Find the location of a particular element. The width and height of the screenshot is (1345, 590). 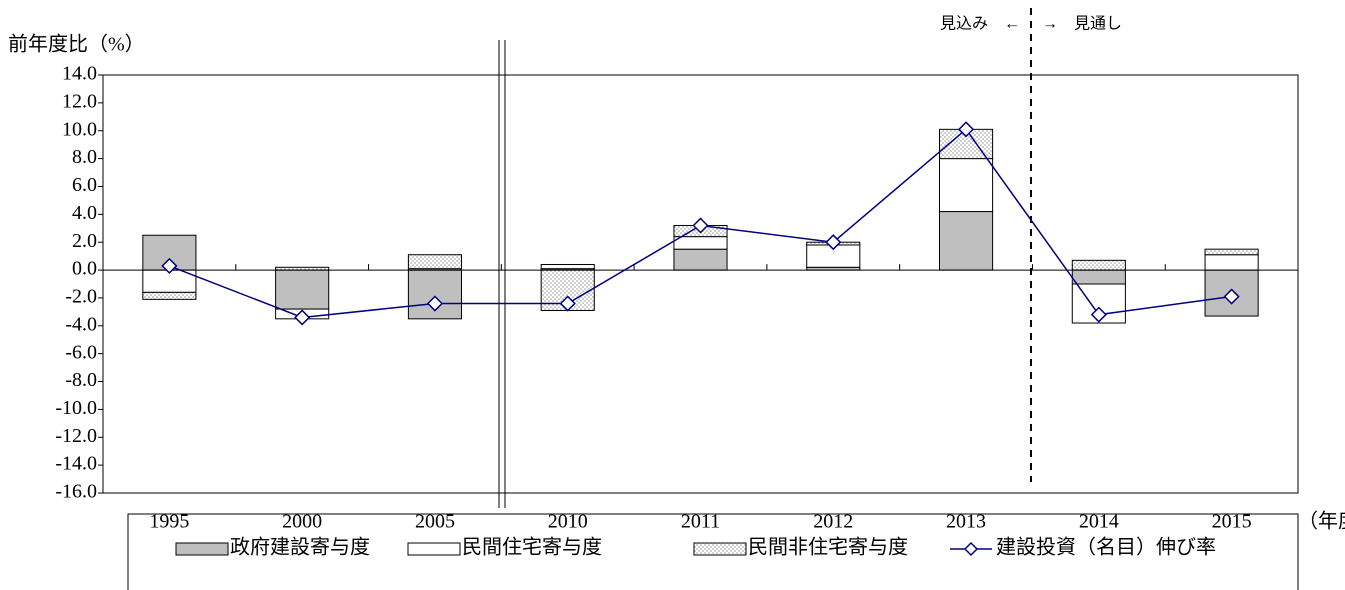

legend-label: 民間住宅寄与度 is located at coordinates (532, 547).